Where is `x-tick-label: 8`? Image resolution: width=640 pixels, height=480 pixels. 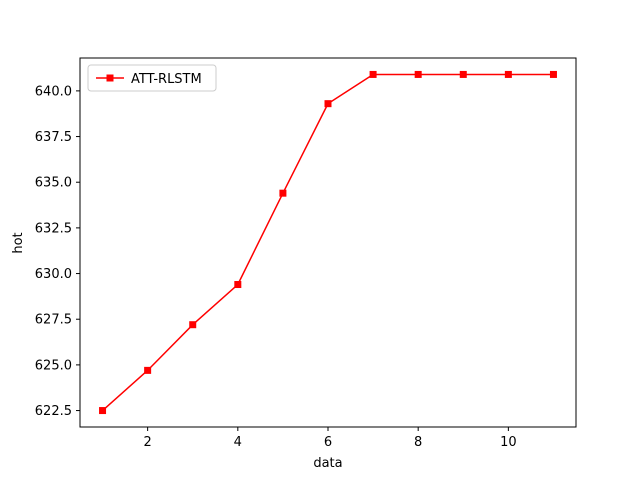 x-tick-label: 8 is located at coordinates (418, 442).